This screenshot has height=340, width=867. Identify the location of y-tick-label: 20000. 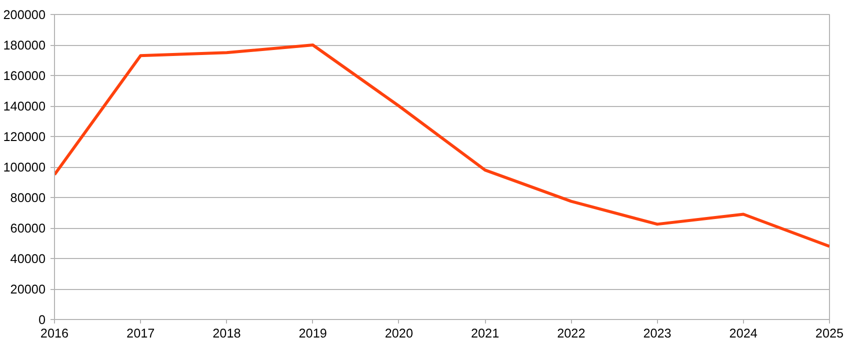
(28, 289).